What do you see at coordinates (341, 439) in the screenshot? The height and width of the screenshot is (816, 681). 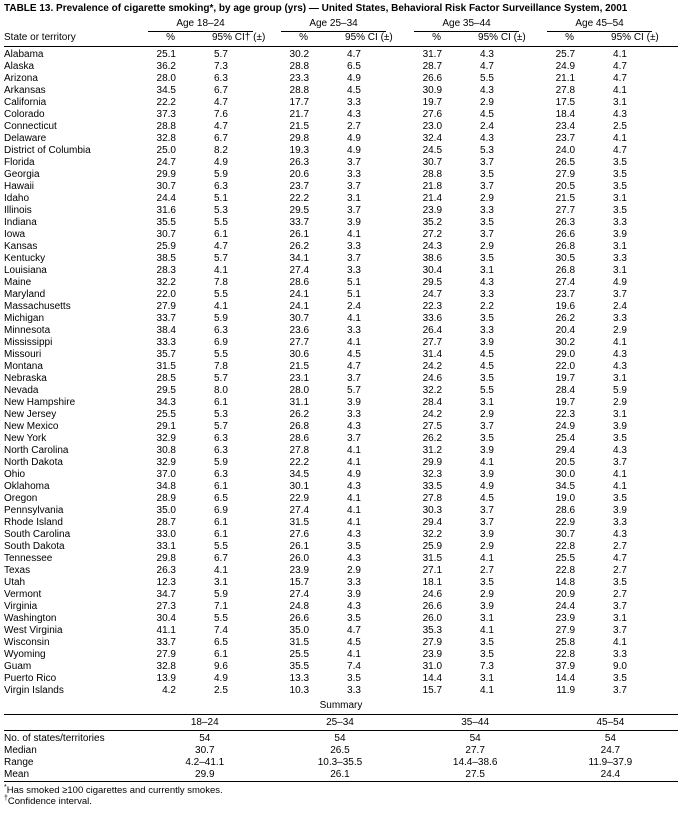 I see `state-row: New York 32.9 6.3 28.6 3.7 26.2 3.5 25.4 3.5` at bounding box center [341, 439].